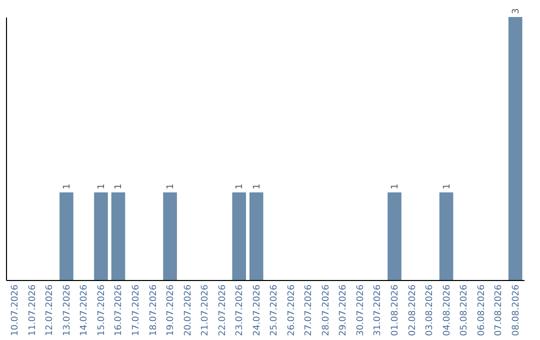 This screenshot has width=540, height=340. Describe the element at coordinates (465, 310) in the screenshot. I see `x-tick-label: 05.08.2026` at that location.